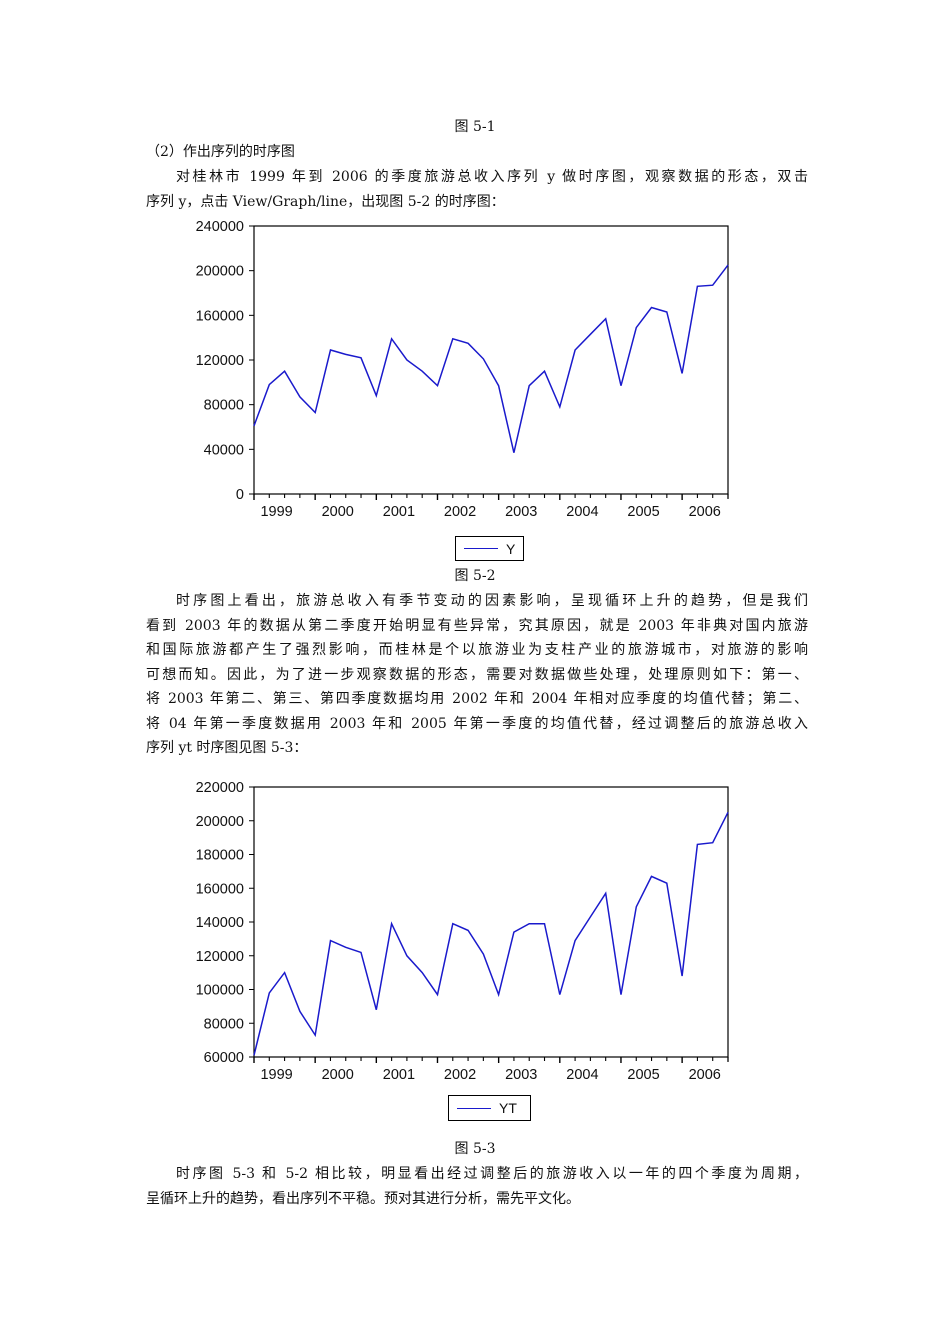 This screenshot has height=1344, width=950. What do you see at coordinates (220, 788) in the screenshot?
I see `y-tick-label: 220000` at bounding box center [220, 788].